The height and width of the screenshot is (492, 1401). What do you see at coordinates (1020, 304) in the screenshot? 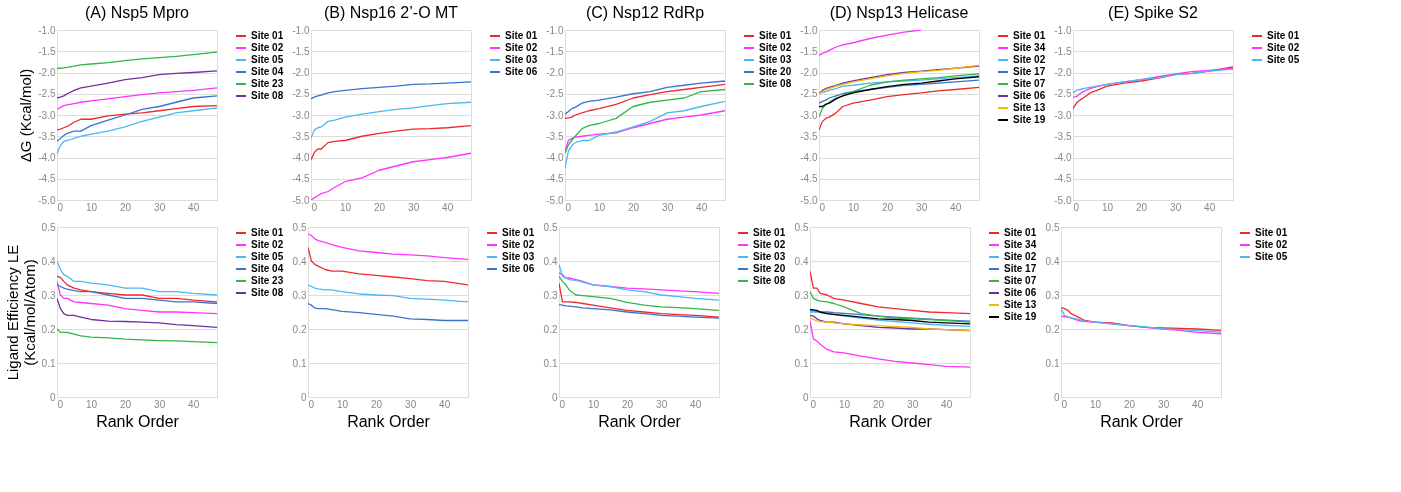
I see `legend-label: Site 13` at bounding box center [1020, 304].